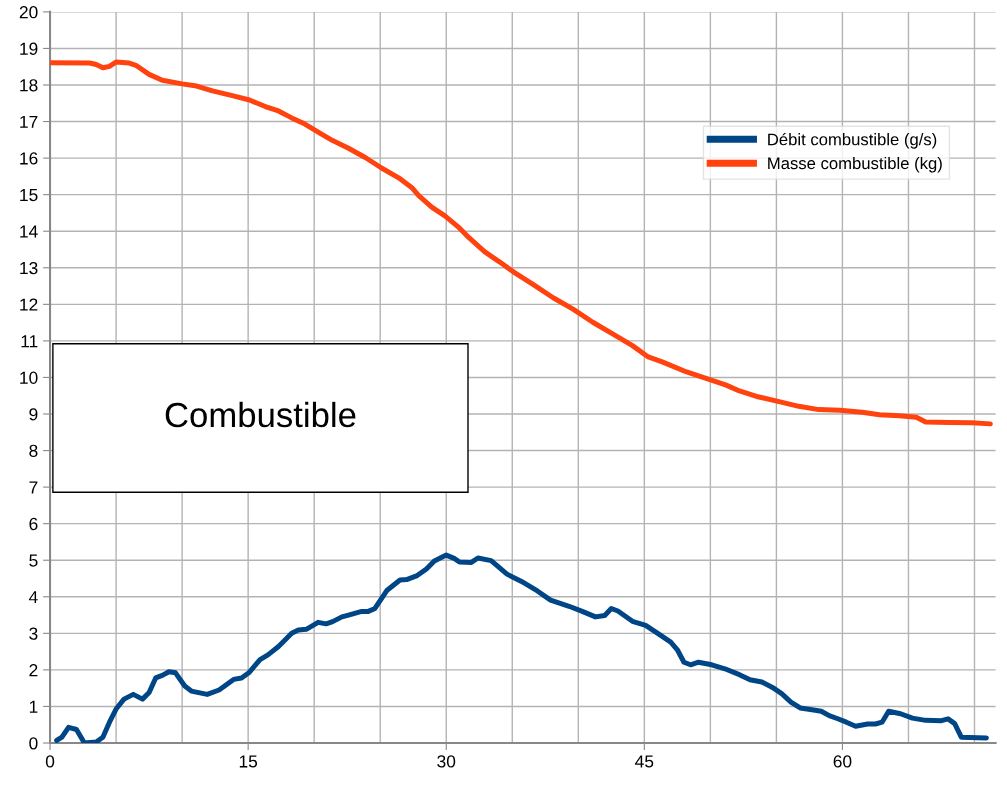 This screenshot has width=1007, height=787. What do you see at coordinates (29, 304) in the screenshot?
I see `y-tick-label: 12` at bounding box center [29, 304].